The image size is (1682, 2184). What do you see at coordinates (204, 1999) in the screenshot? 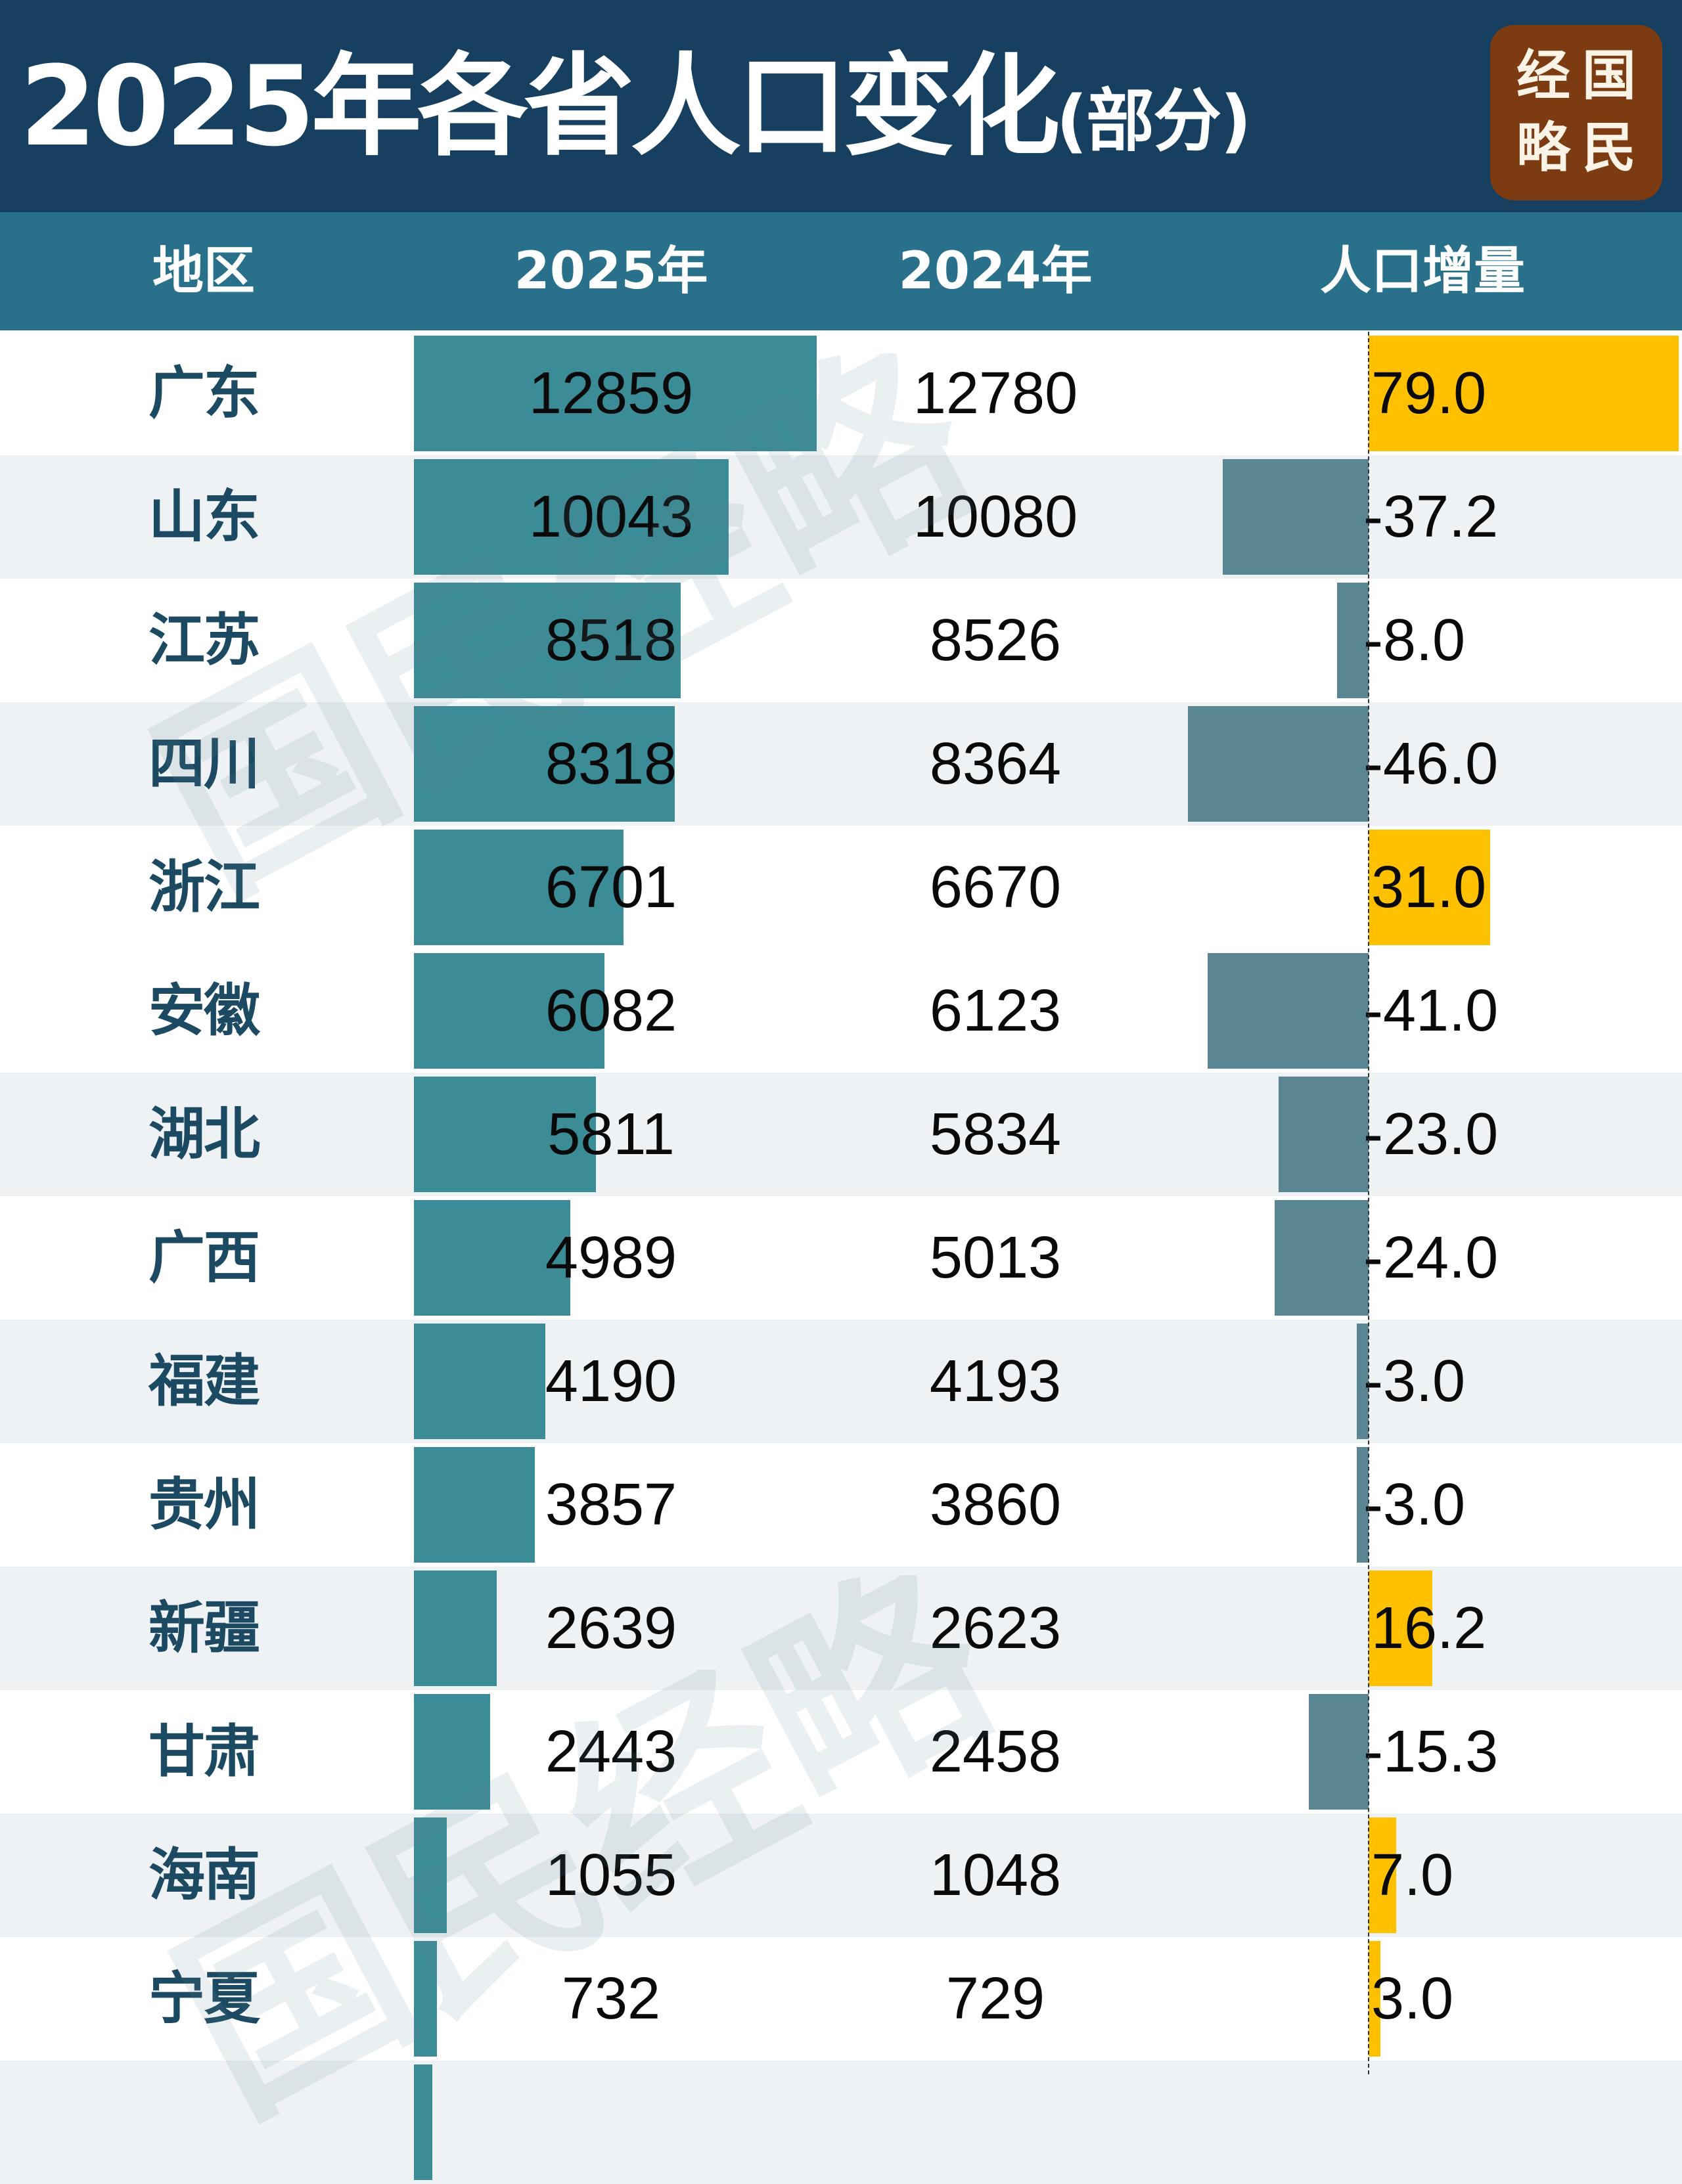
I see `region-name: 宁夏` at bounding box center [204, 1999].